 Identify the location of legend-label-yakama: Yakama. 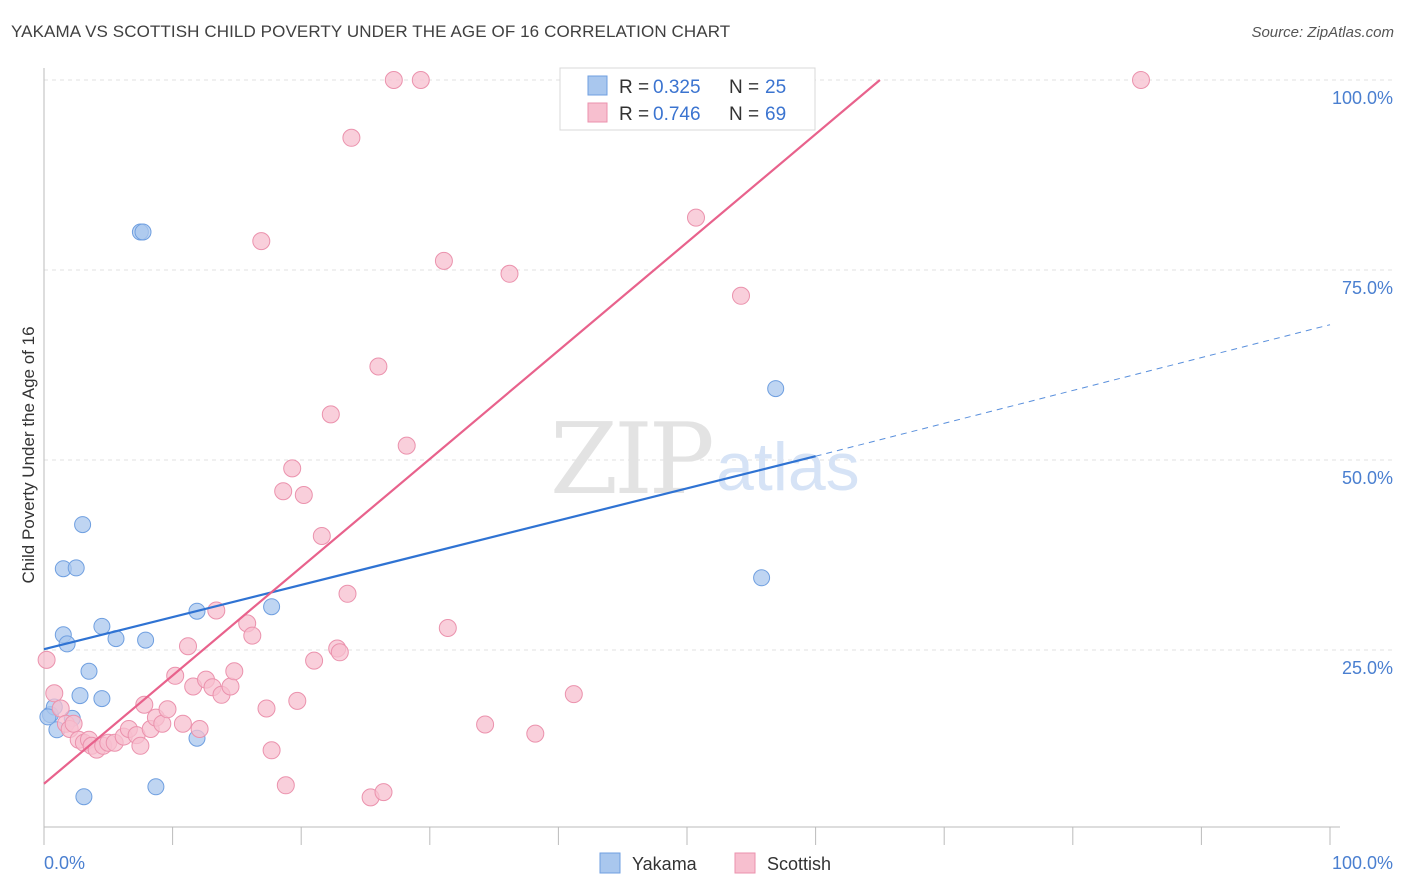
(665, 864).